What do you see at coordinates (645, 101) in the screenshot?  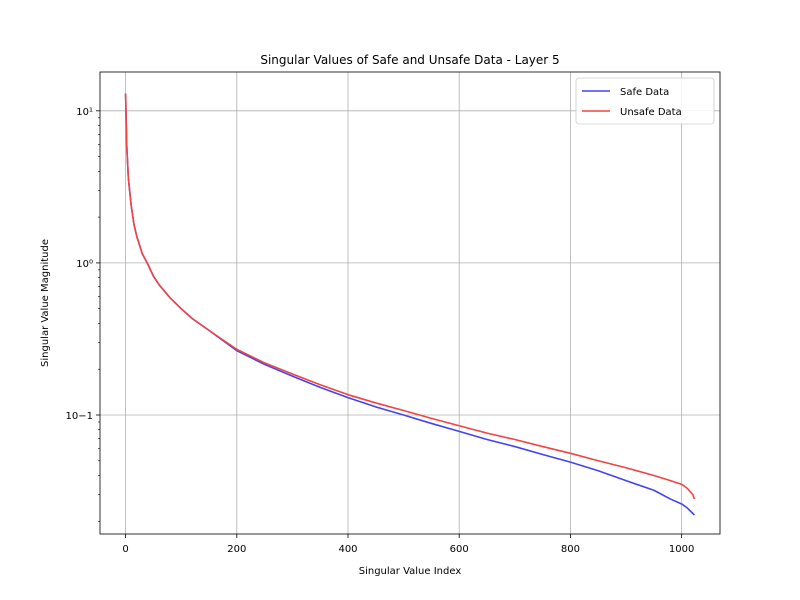 I see `legend-box` at bounding box center [645, 101].